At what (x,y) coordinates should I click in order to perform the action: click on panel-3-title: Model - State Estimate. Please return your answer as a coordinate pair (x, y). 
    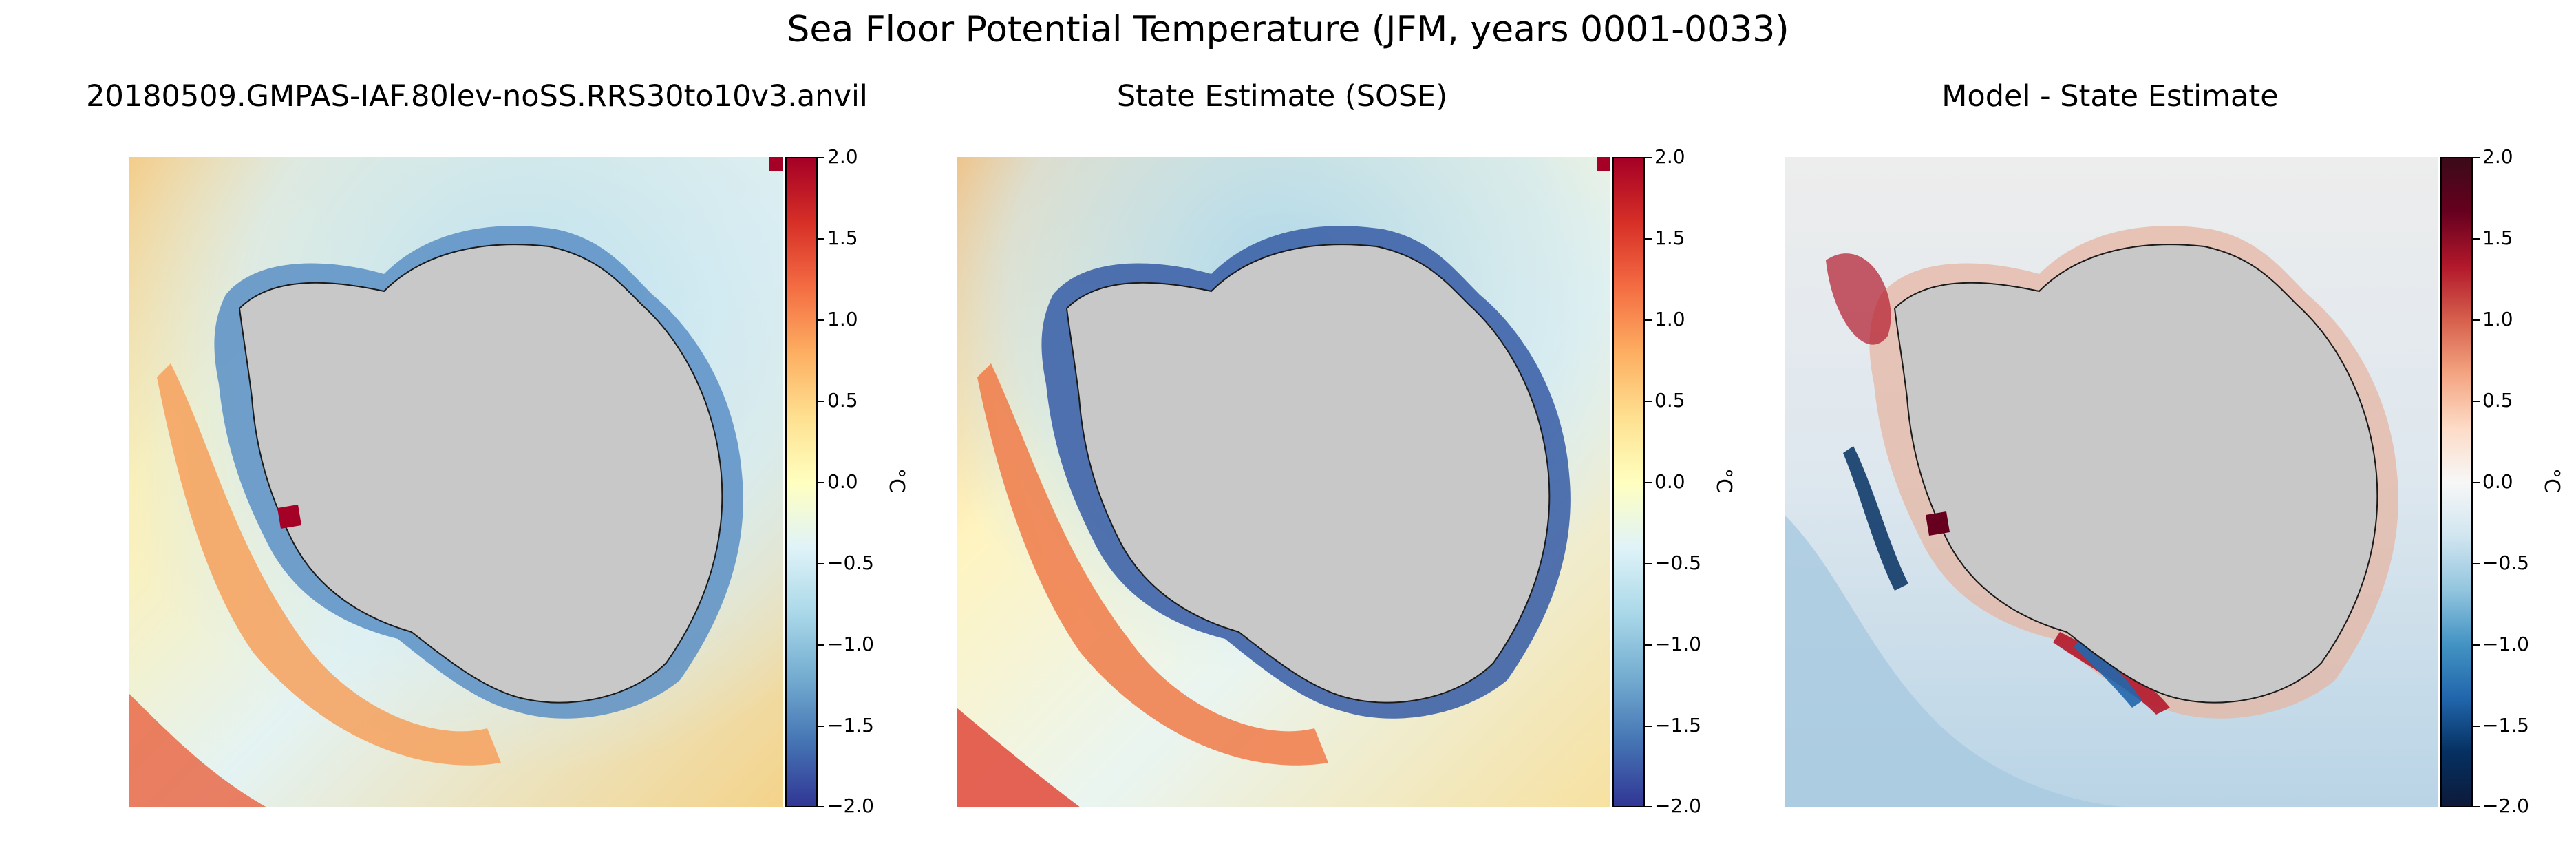
    Looking at the image, I should click on (2110, 96).